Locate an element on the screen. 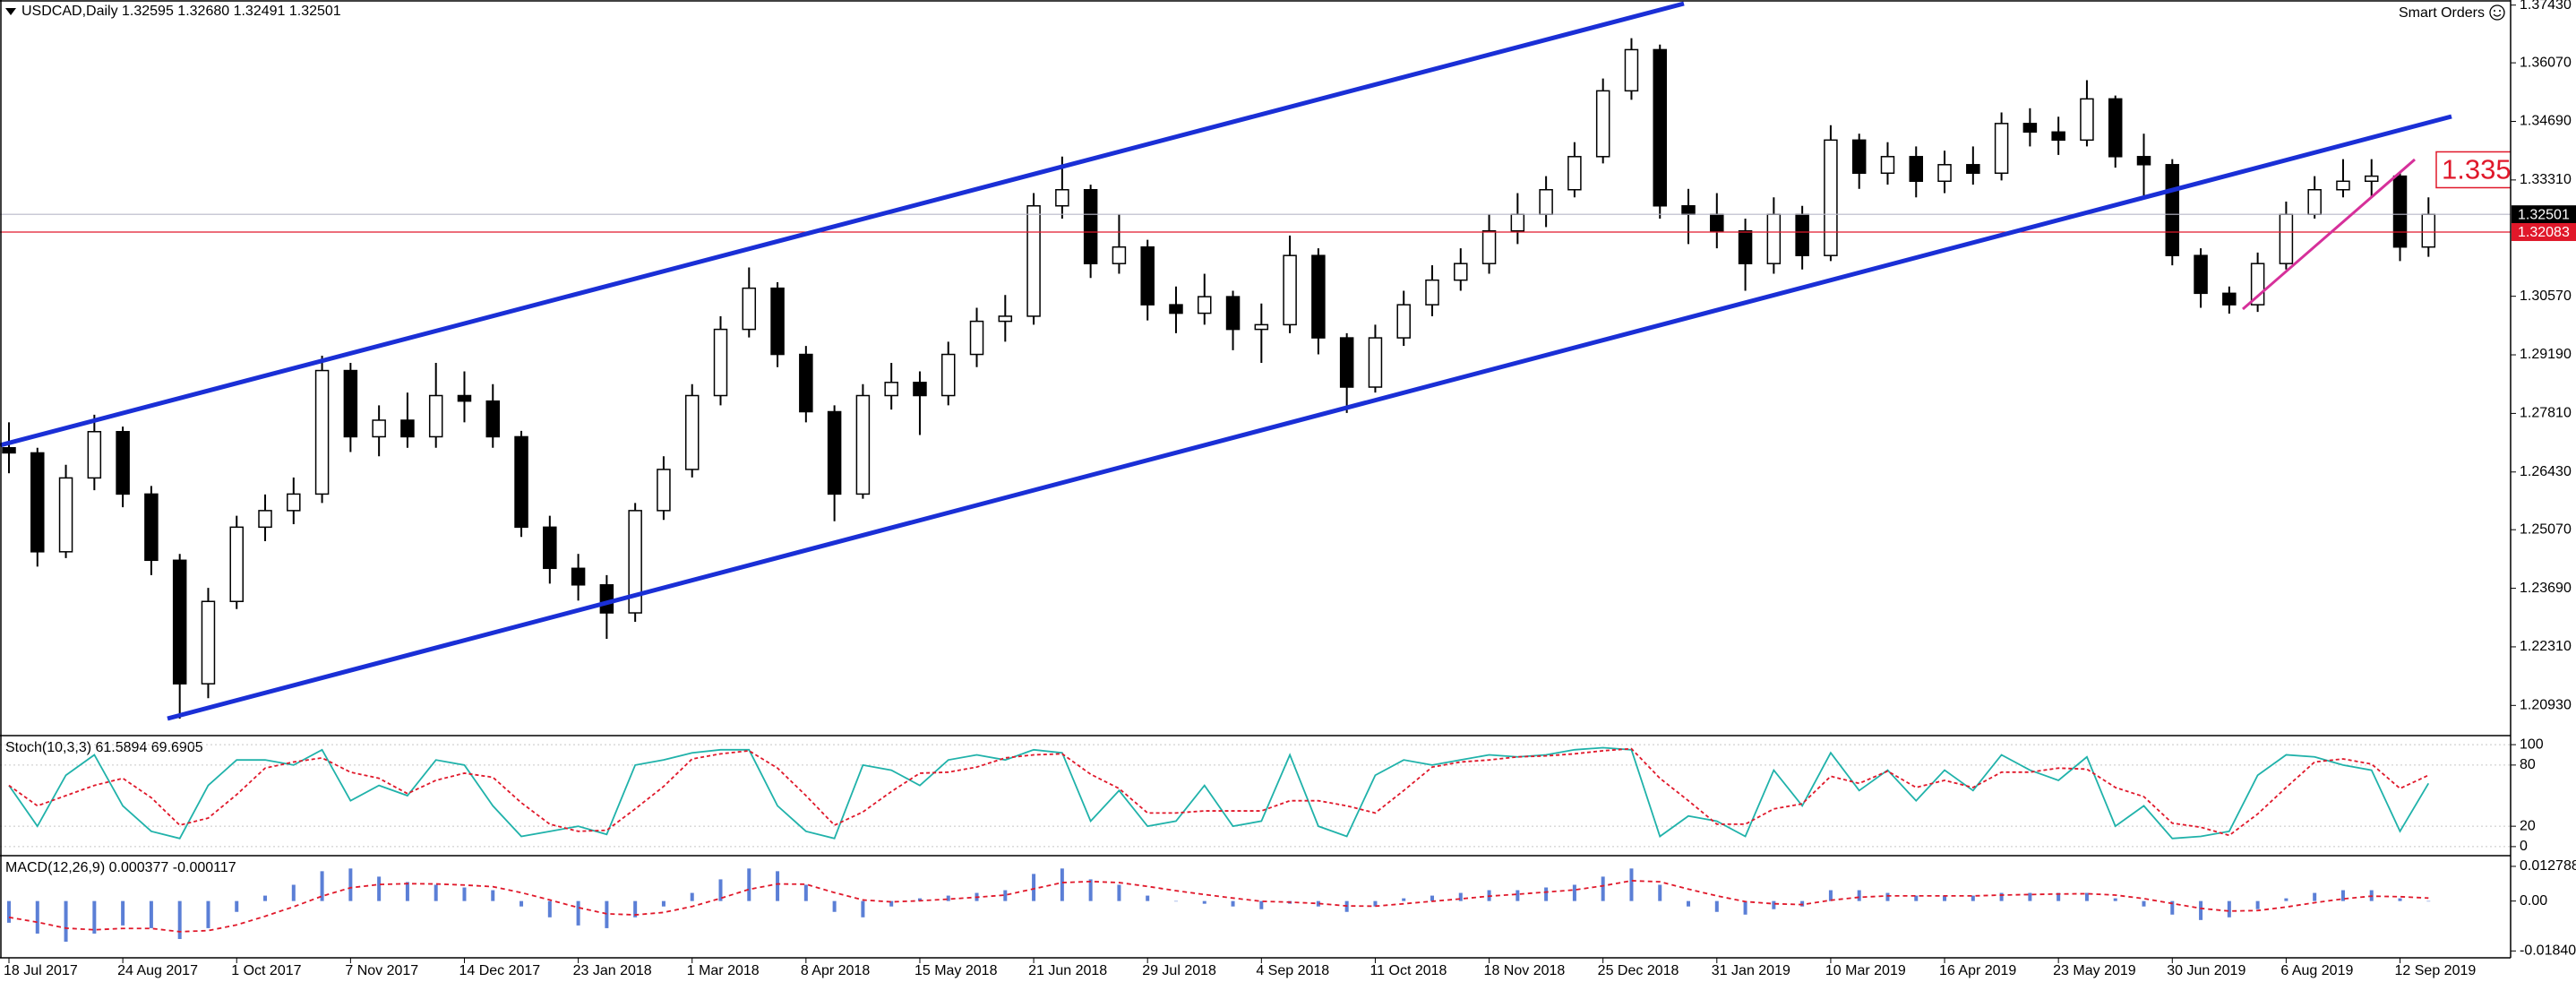 The width and height of the screenshot is (2576, 982). x-tick-label: 23 May 2019 is located at coordinates (2094, 970).